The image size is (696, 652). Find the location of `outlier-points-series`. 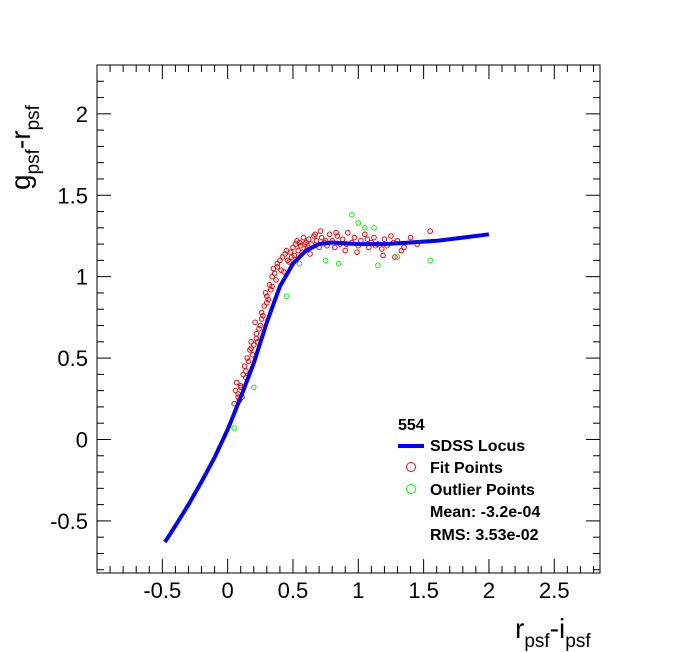

outlier-points-series is located at coordinates (332, 321).